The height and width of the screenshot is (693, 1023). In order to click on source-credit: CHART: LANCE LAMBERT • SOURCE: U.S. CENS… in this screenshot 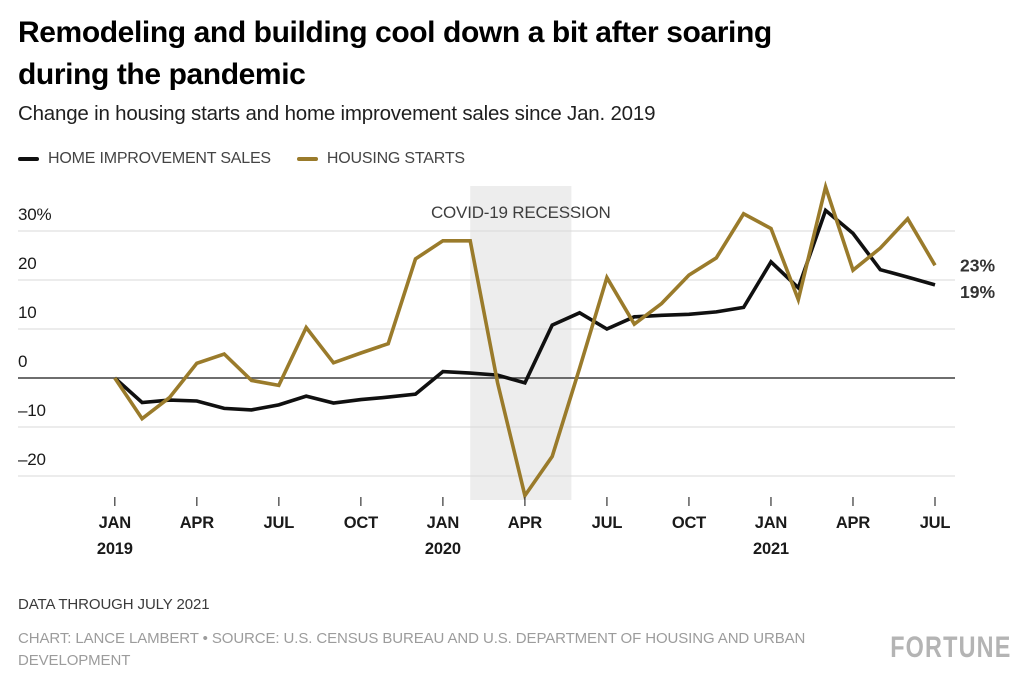, I will do `click(412, 649)`.